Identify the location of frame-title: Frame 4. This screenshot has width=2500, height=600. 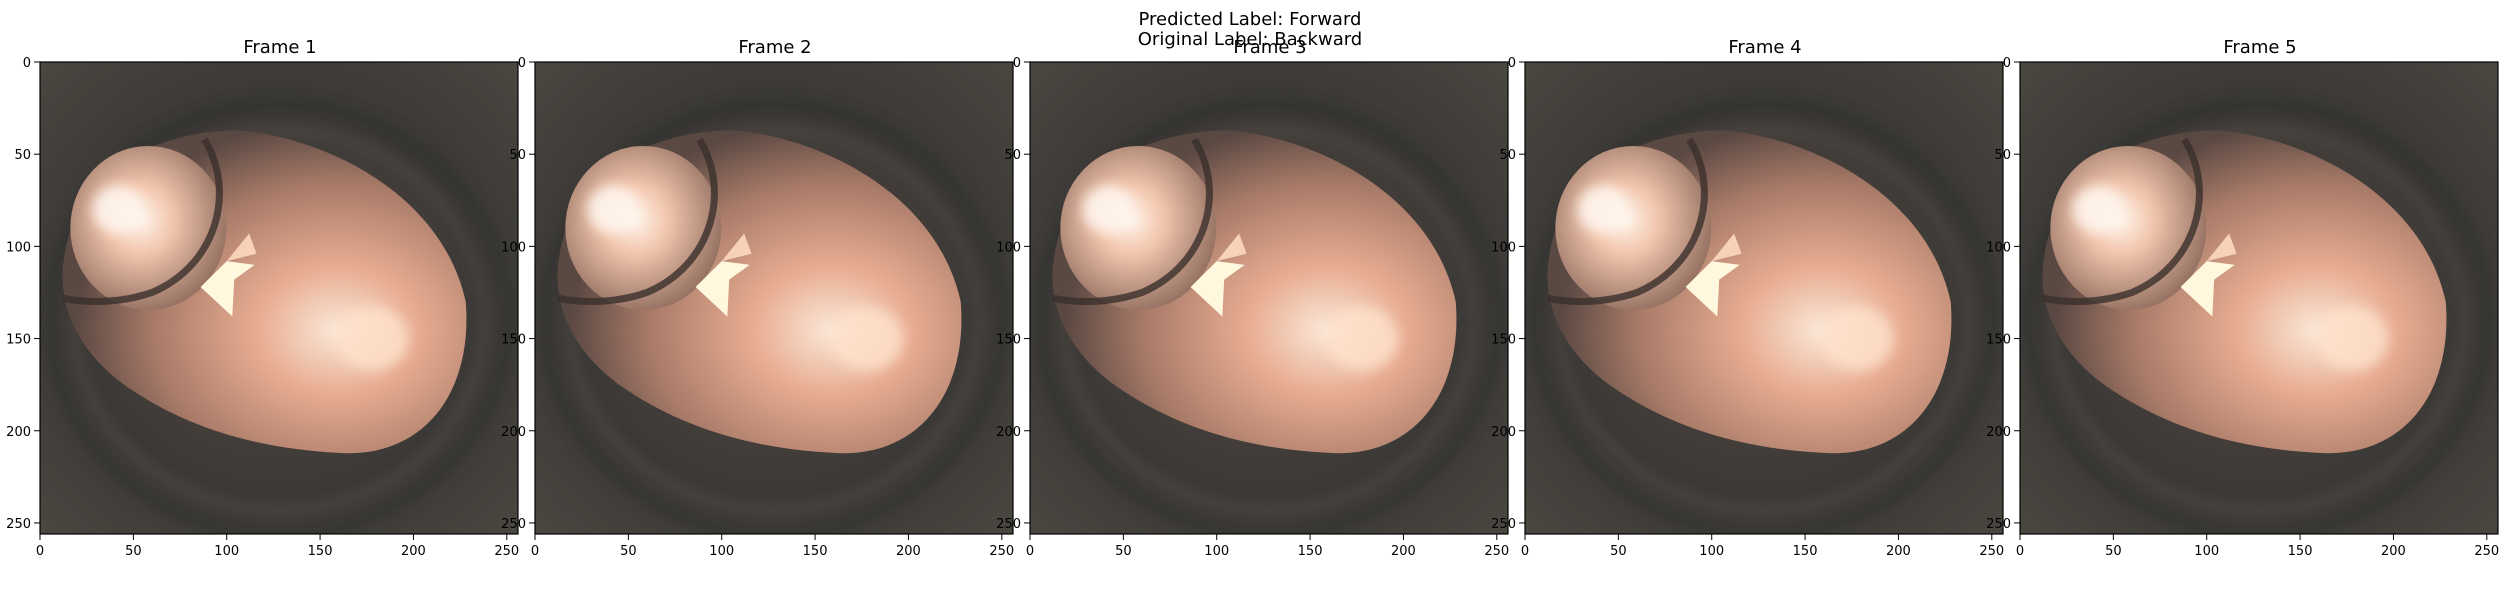
(1765, 47).